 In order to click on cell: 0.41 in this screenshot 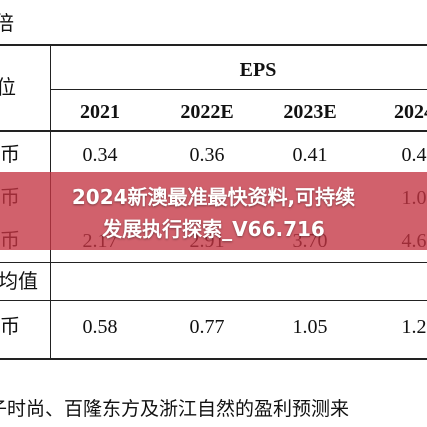, I will do `click(310, 155)`.